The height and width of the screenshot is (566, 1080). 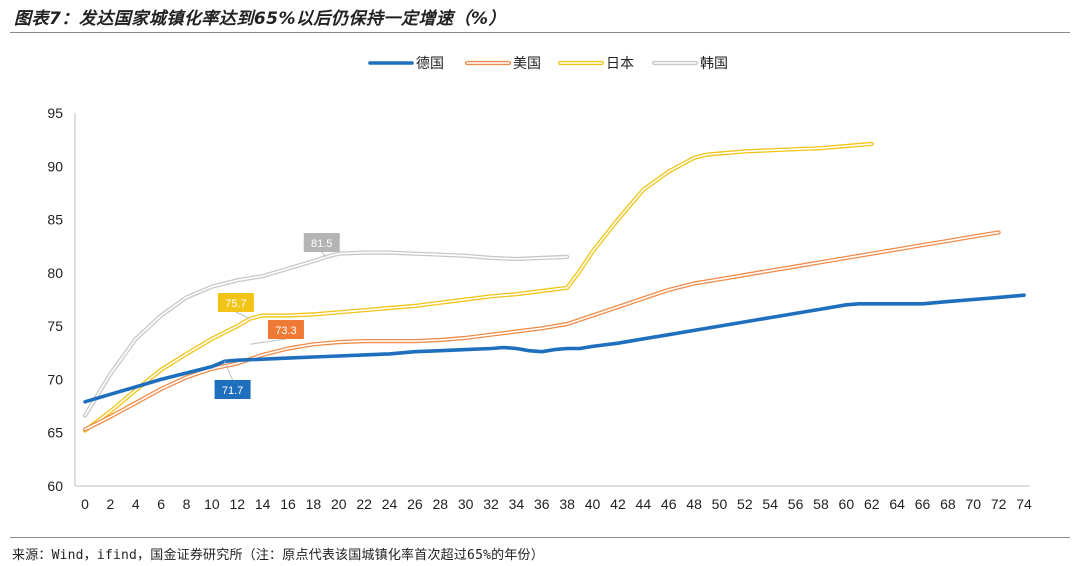 I want to click on x-tick-label: 44, so click(x=644, y=504).